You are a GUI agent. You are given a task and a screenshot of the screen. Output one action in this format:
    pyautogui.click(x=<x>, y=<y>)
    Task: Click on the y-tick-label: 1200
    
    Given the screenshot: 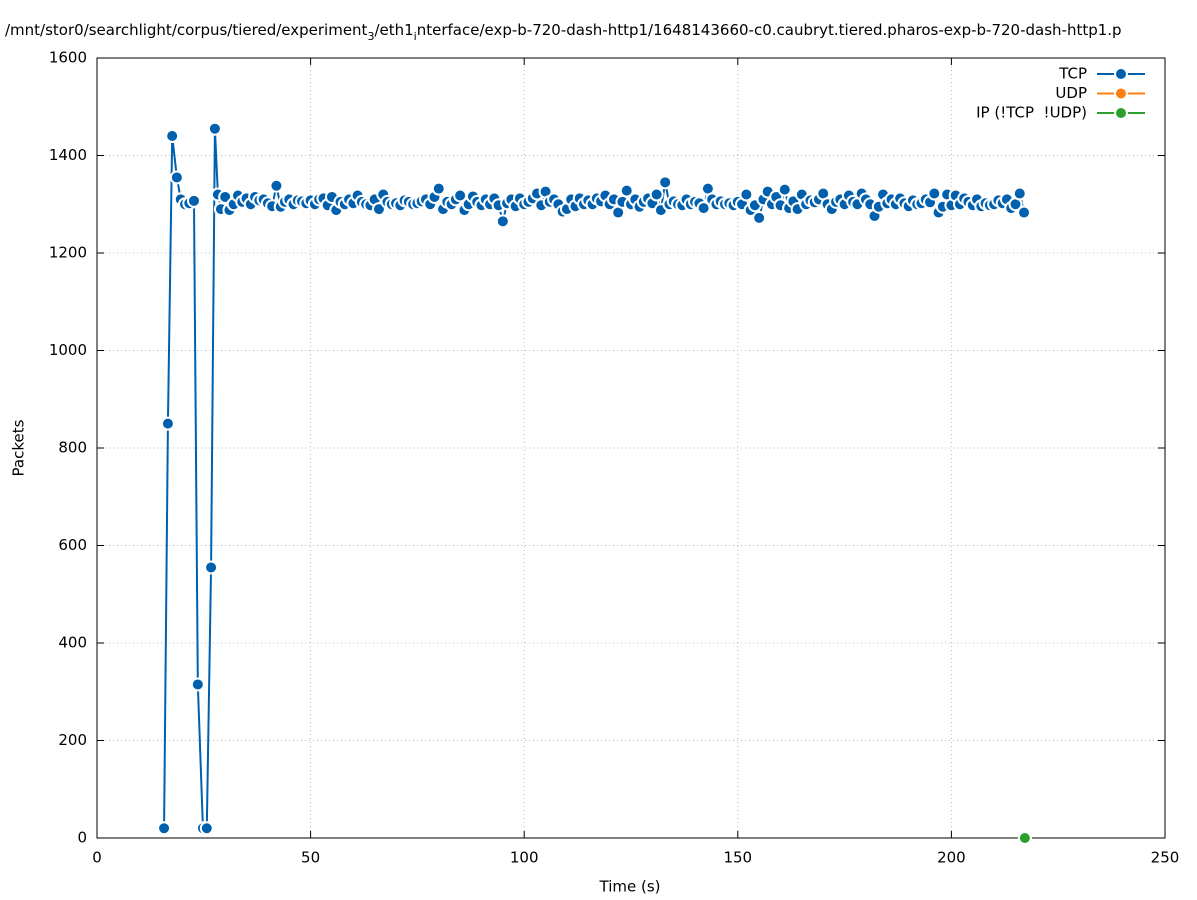 What is the action you would take?
    pyautogui.click(x=68, y=253)
    